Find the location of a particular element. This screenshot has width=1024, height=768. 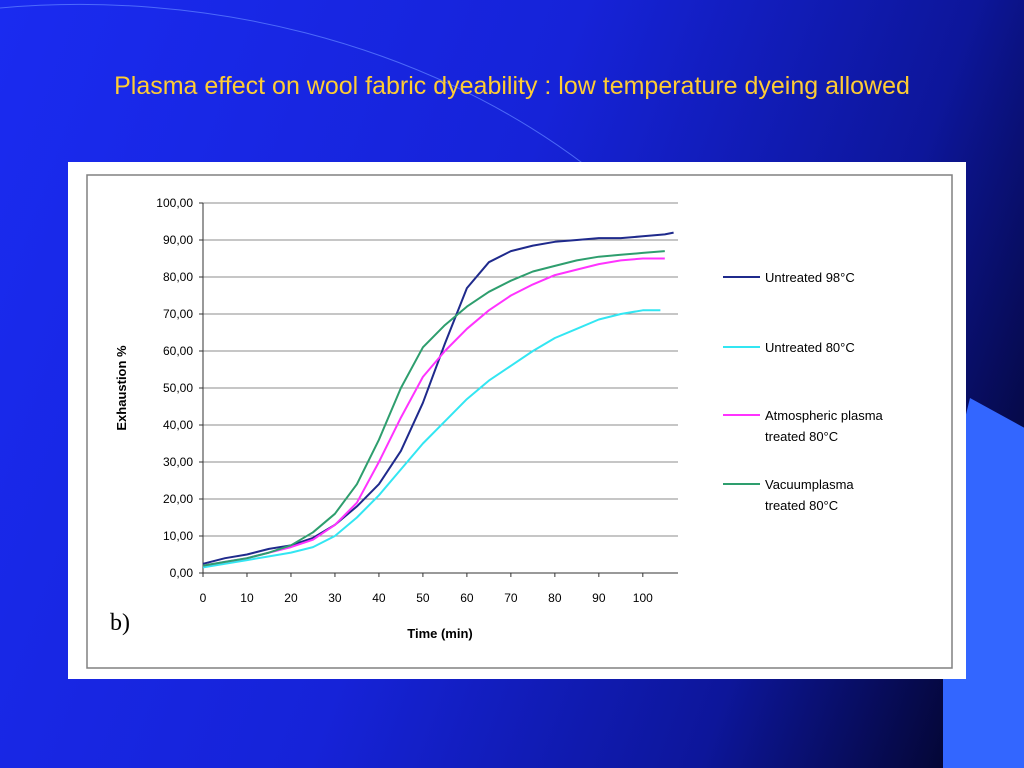

panel-label: b) is located at coordinates (120, 623).